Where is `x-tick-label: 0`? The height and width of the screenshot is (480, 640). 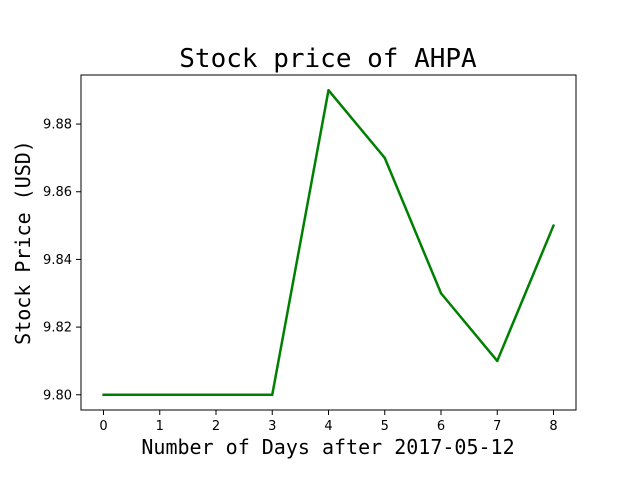 x-tick-label: 0 is located at coordinates (103, 426).